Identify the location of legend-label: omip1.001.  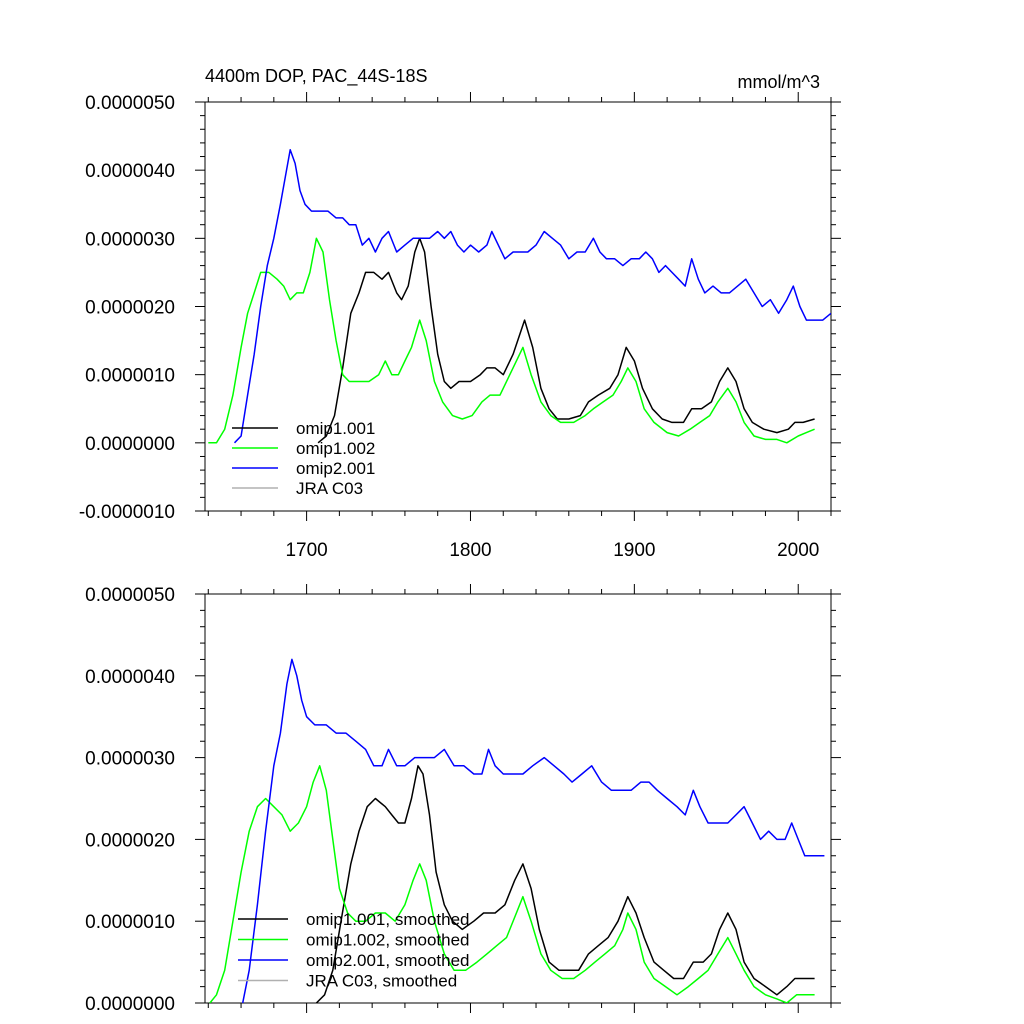
(335, 428).